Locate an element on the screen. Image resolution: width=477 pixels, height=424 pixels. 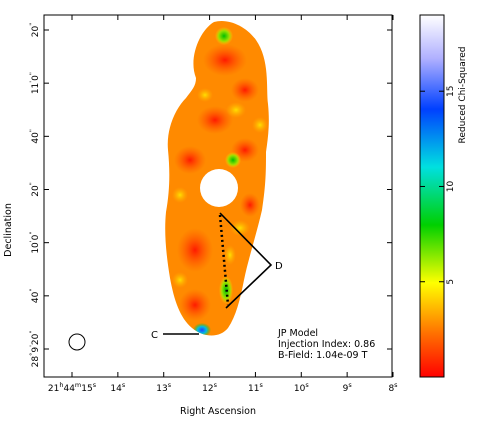
injection-index: Injection Index: 0.86 is located at coordinates (326, 344).